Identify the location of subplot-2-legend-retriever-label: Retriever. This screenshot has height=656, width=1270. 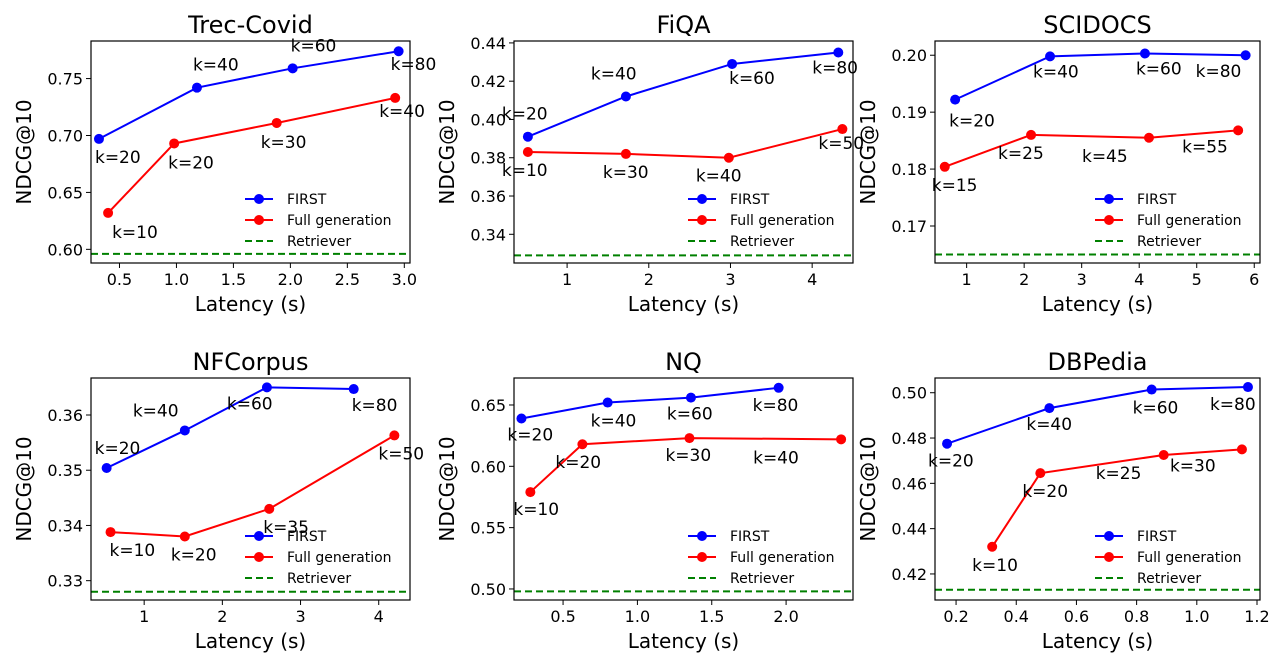
(762, 242).